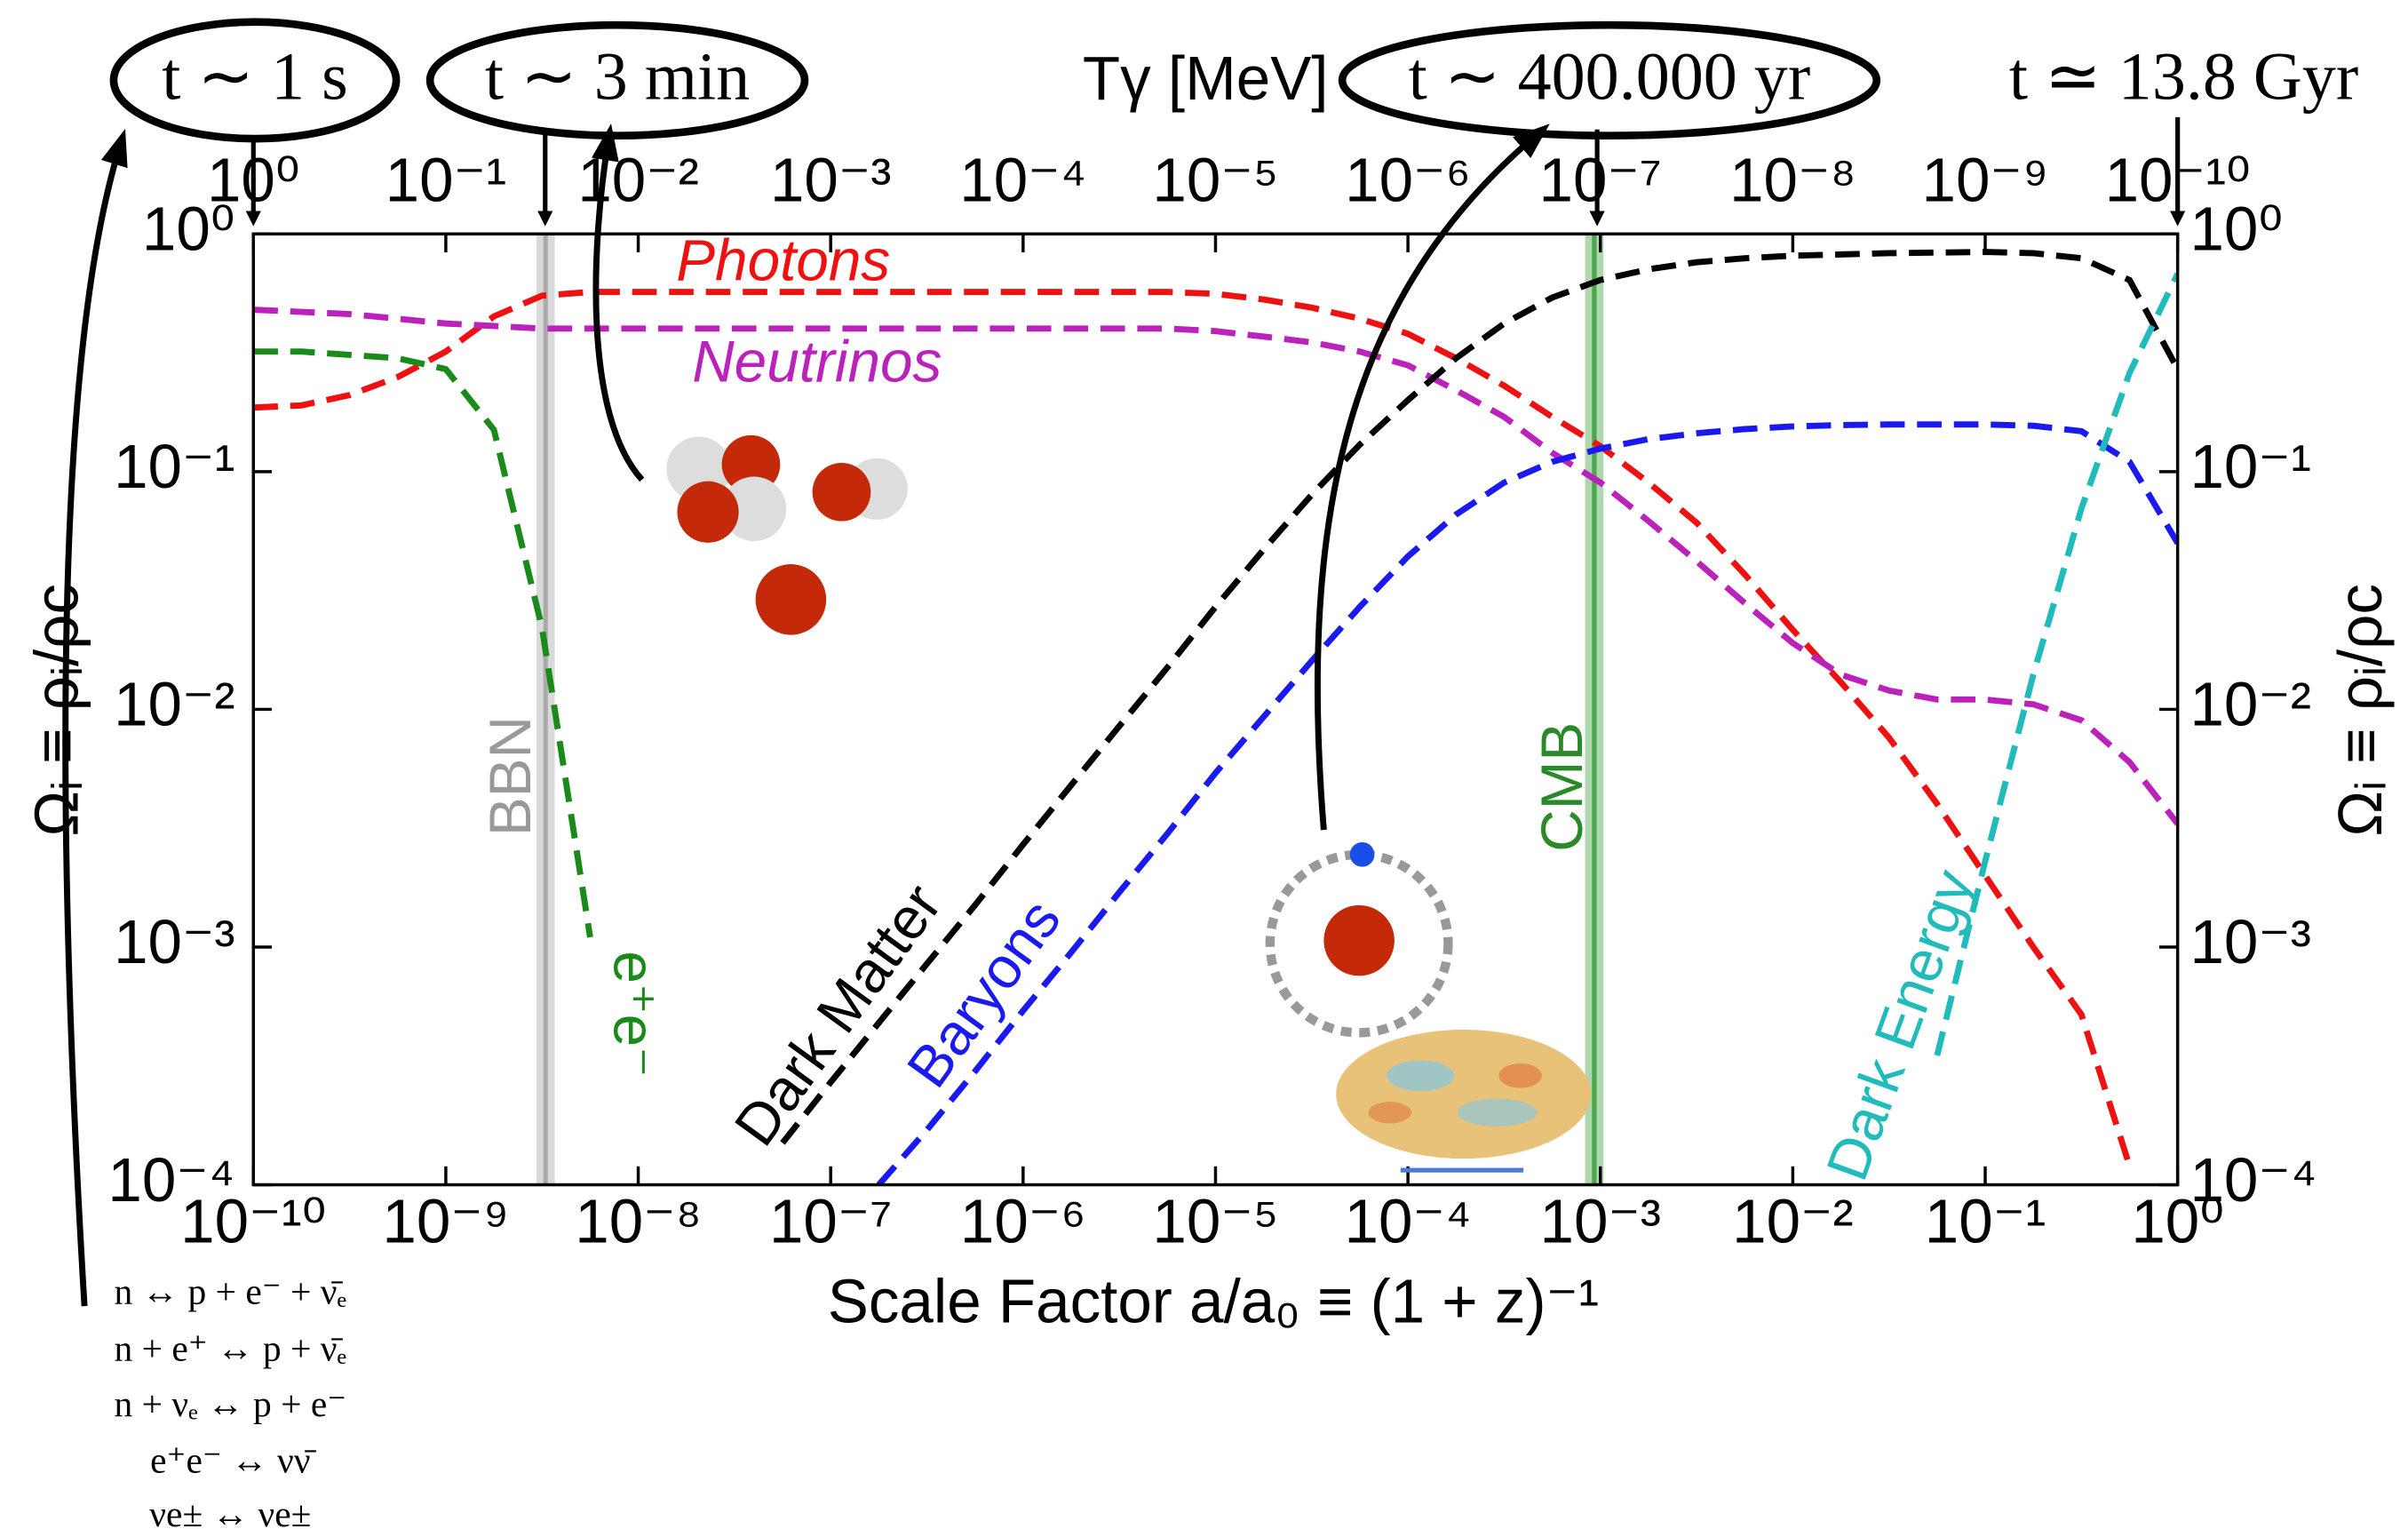 This screenshot has height=1537, width=2408. What do you see at coordinates (188, 229) in the screenshot?
I see `y-tick-label: 10⁰` at bounding box center [188, 229].